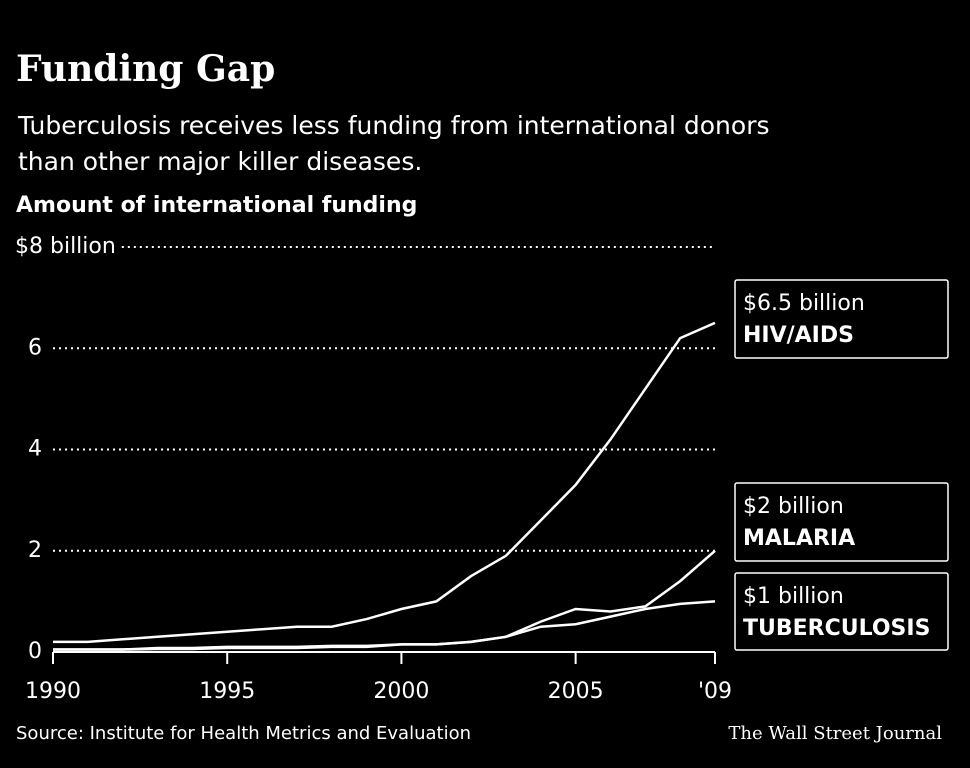 Image resolution: width=970 pixels, height=768 pixels. What do you see at coordinates (401, 691) in the screenshot?
I see `x-tick-label: 2000` at bounding box center [401, 691].